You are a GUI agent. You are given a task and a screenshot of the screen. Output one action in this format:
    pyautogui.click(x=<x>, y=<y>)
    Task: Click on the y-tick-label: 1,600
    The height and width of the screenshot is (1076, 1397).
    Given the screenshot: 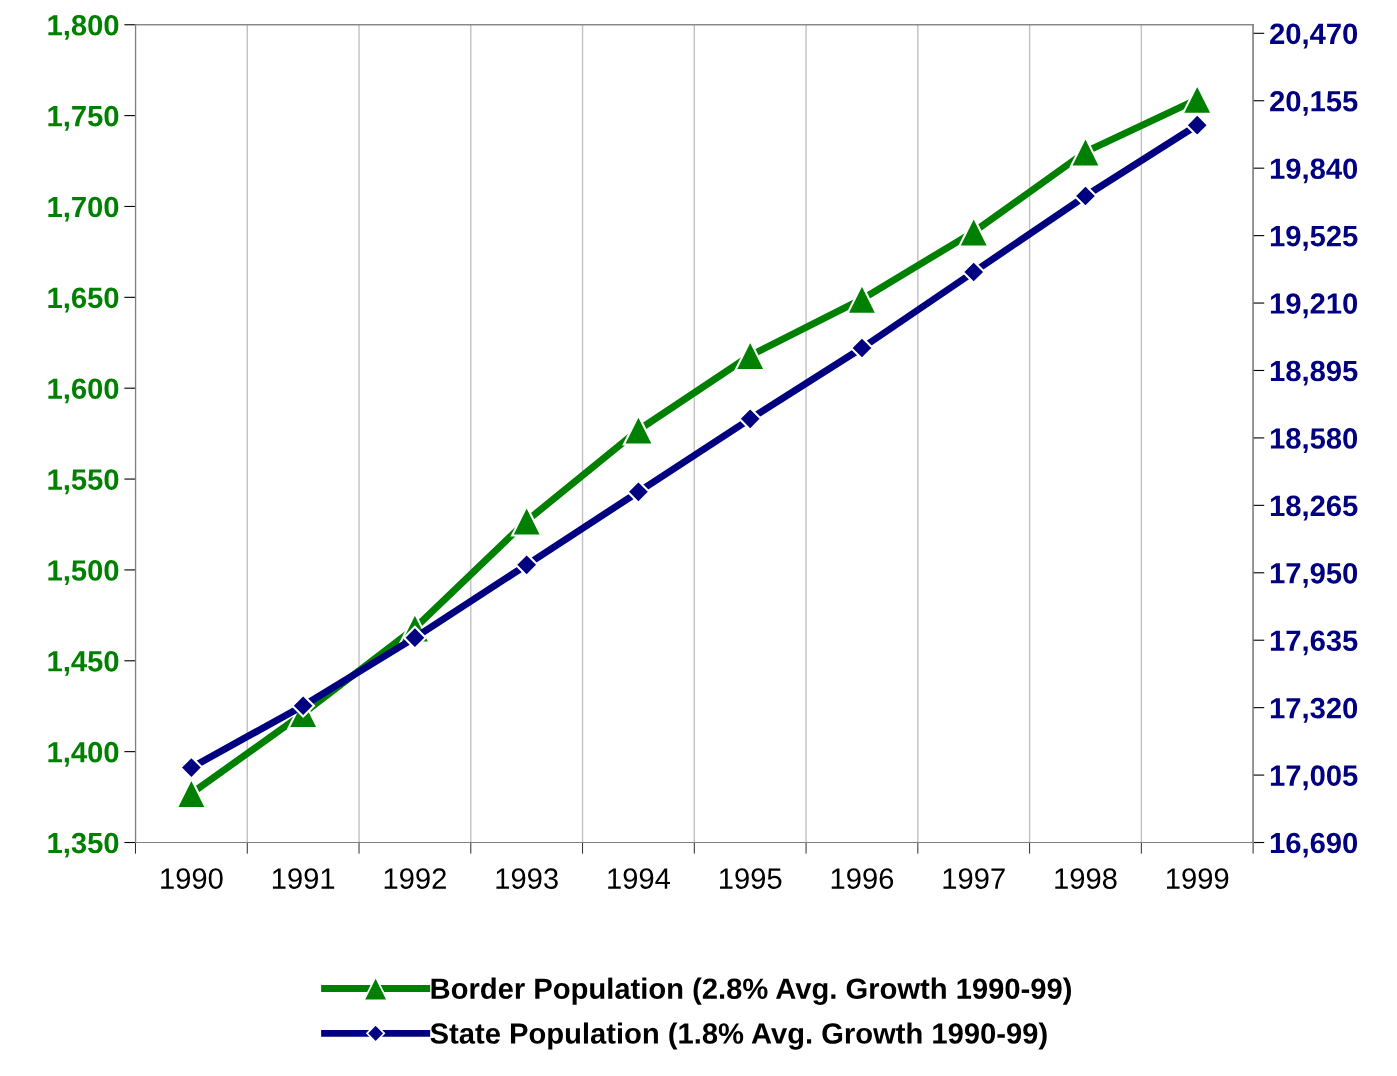 What is the action you would take?
    pyautogui.click(x=83, y=391)
    